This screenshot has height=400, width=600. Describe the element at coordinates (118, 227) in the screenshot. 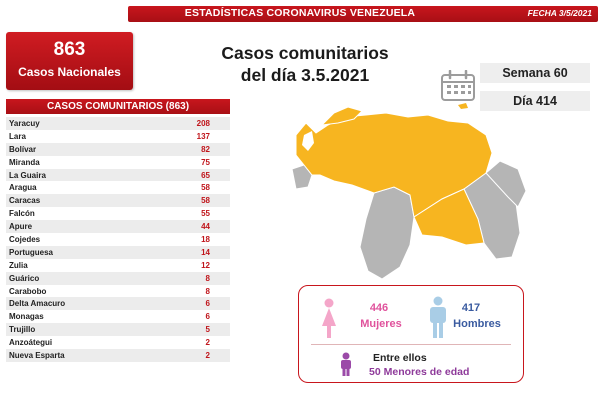

I see `table-row: Apure 44` at that location.